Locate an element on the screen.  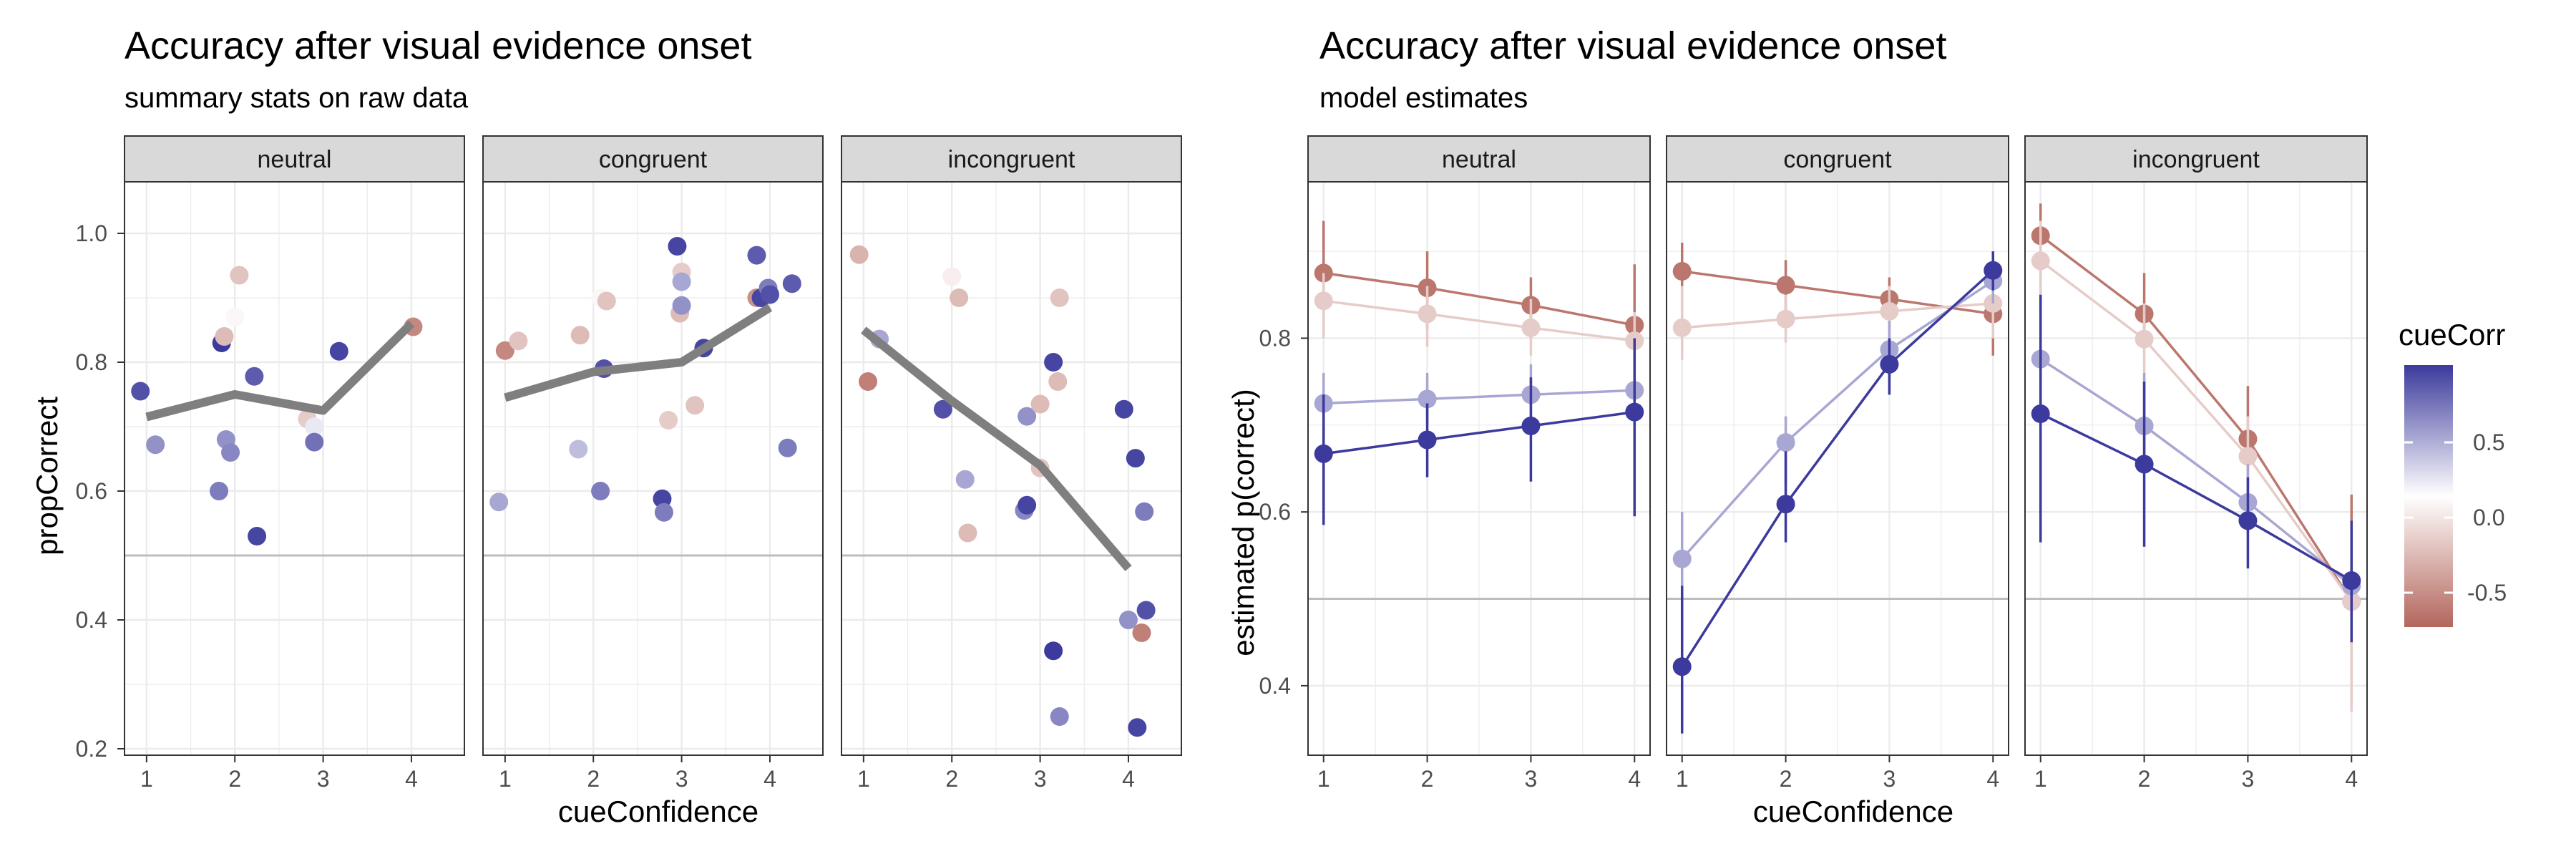
y-tick-label: 1.0 is located at coordinates (91, 233).